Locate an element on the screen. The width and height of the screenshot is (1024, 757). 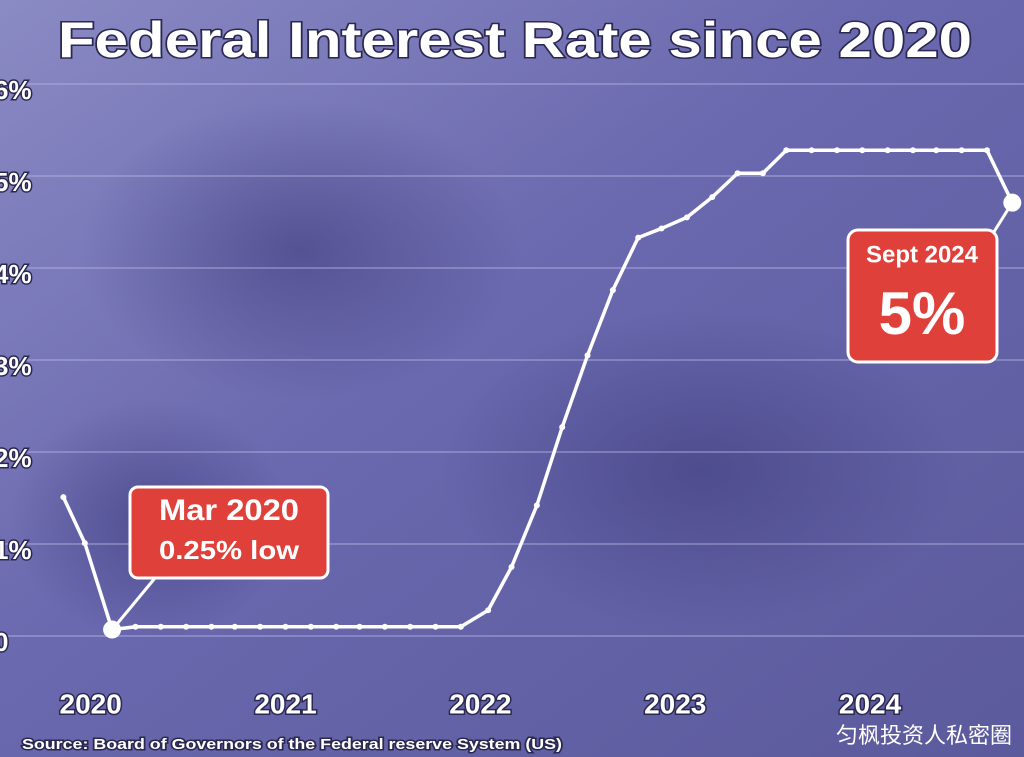
y-tick-label: 1% is located at coordinates (16, 550).